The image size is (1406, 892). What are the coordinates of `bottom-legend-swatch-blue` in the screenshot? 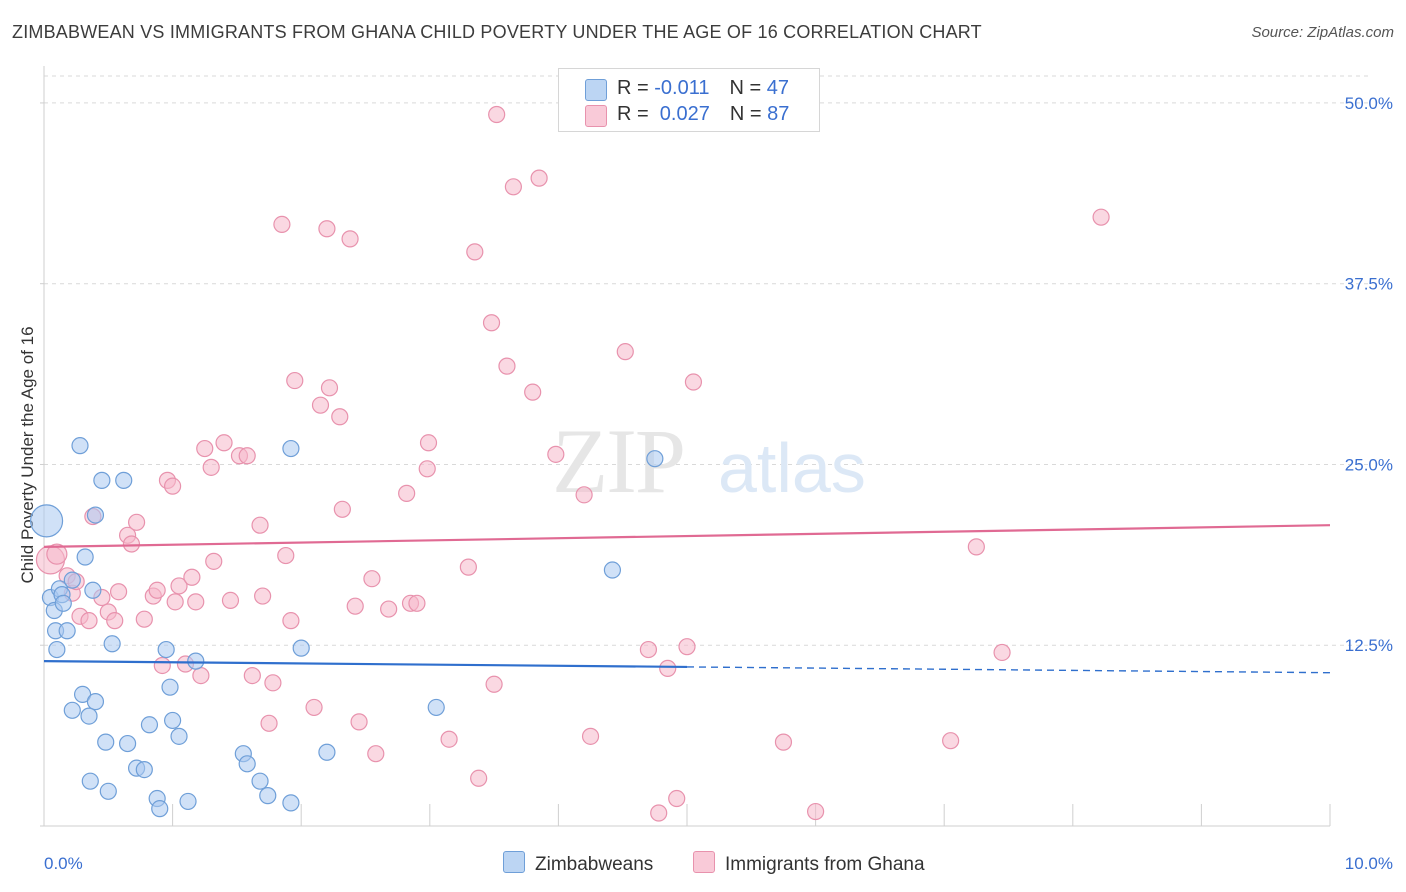 It's located at (514, 862).